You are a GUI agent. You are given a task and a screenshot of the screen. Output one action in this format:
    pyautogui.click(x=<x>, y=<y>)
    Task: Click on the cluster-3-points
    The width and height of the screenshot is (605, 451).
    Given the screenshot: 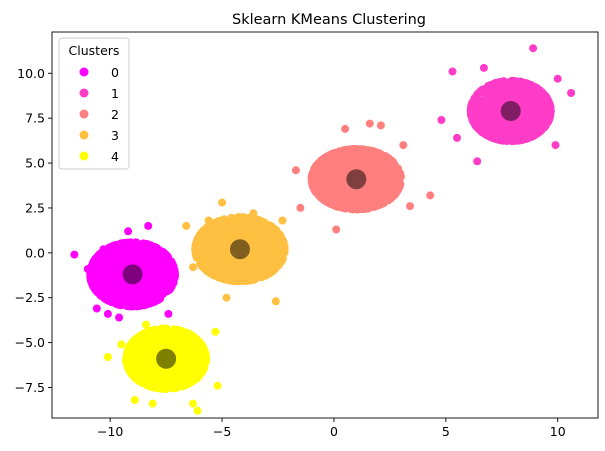 What is the action you would take?
    pyautogui.click(x=235, y=252)
    